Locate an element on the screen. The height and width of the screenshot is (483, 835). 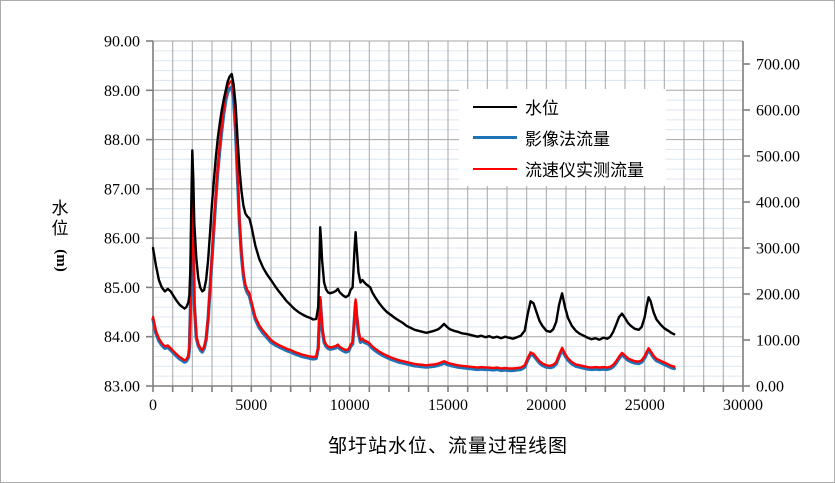
left-axis-tick-label: 84.00 is located at coordinates (122, 337).